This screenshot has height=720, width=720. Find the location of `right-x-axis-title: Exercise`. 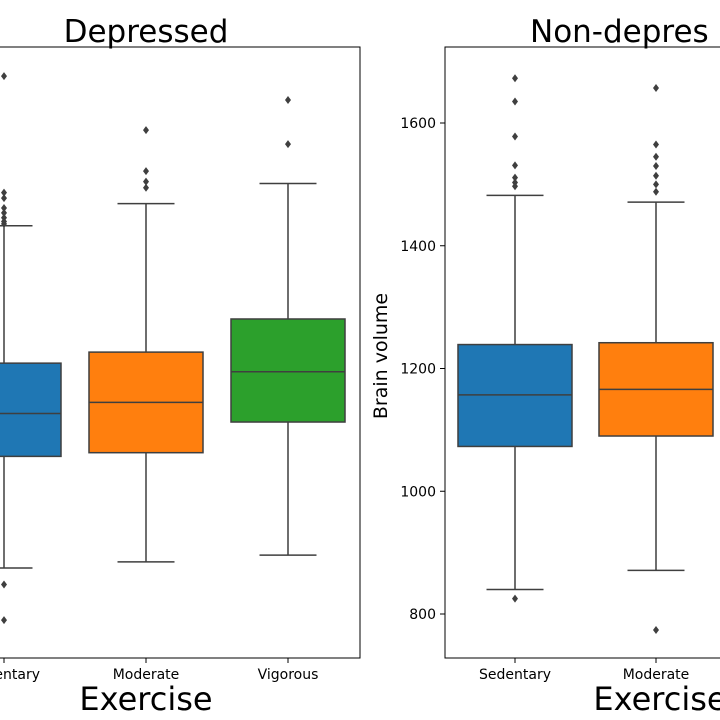

right-x-axis-title: Exercise is located at coordinates (656, 699).